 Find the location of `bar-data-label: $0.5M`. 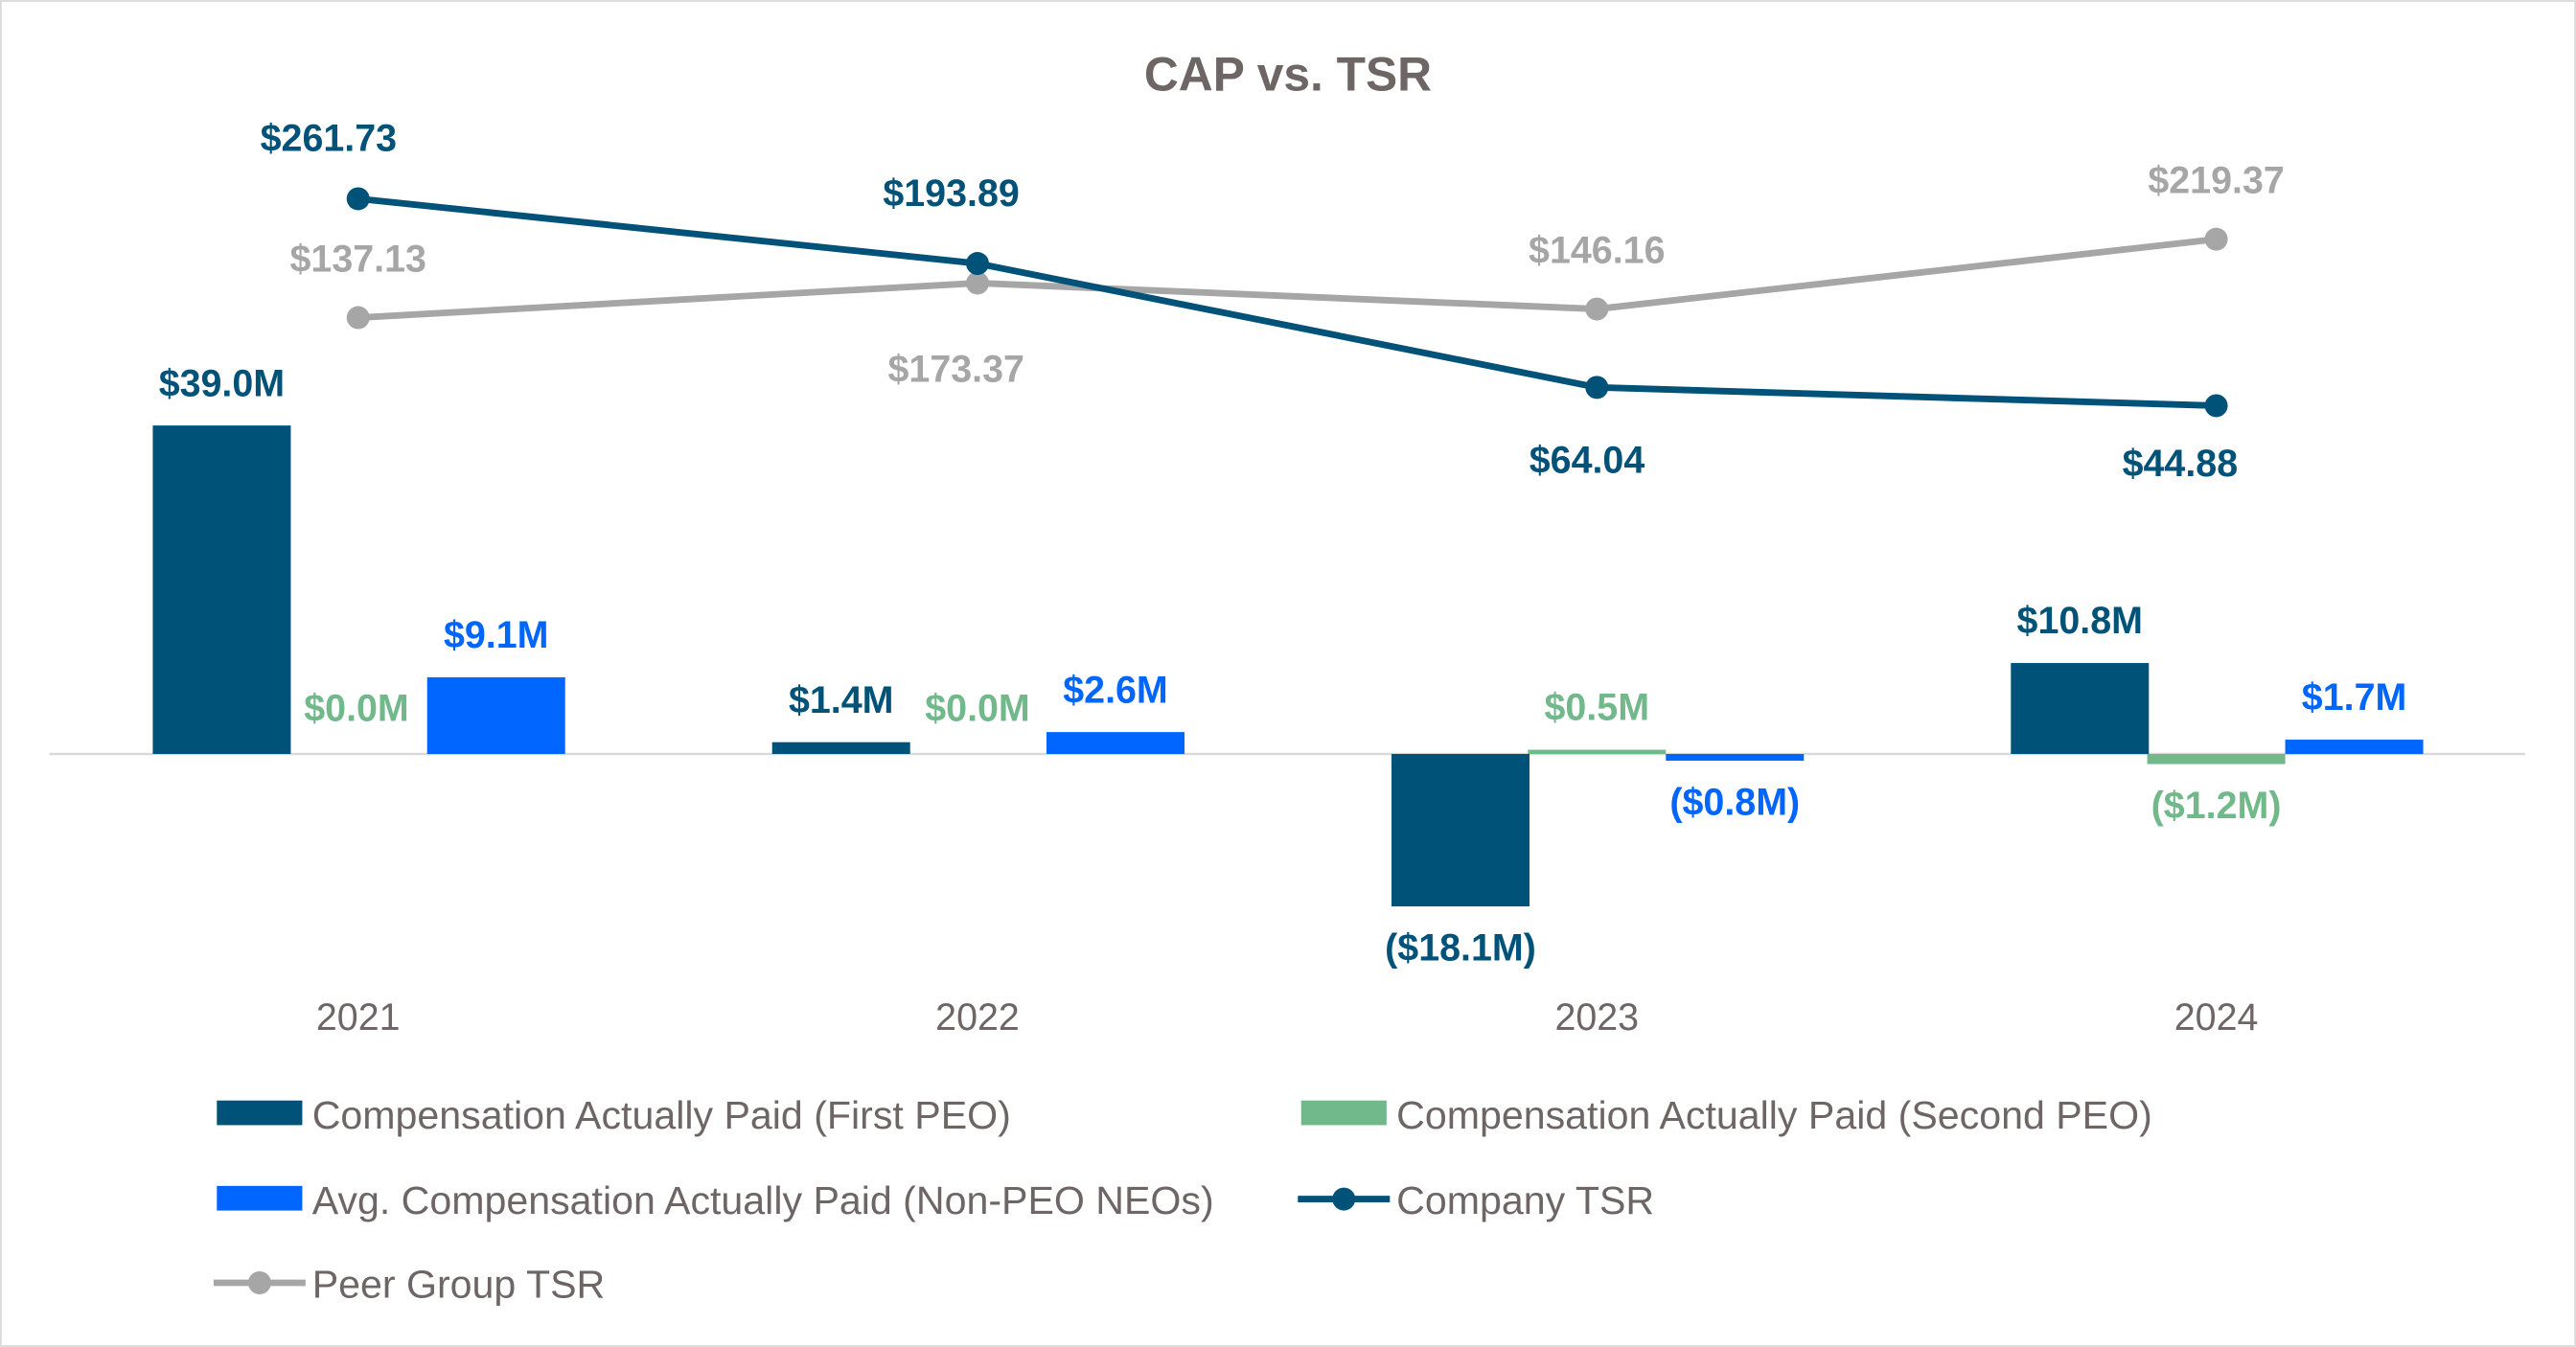

bar-data-label: $0.5M is located at coordinates (1598, 708).